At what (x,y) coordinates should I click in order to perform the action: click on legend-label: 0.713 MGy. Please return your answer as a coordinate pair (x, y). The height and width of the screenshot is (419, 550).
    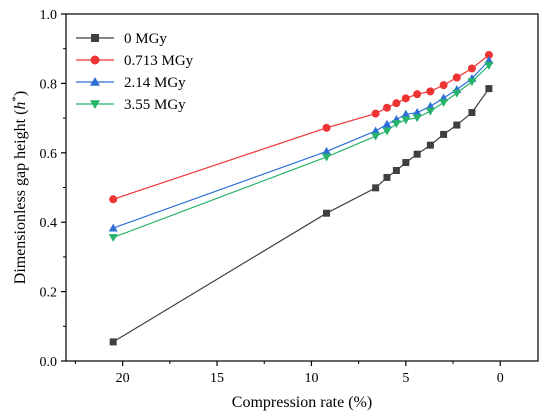
    Looking at the image, I should click on (159, 61).